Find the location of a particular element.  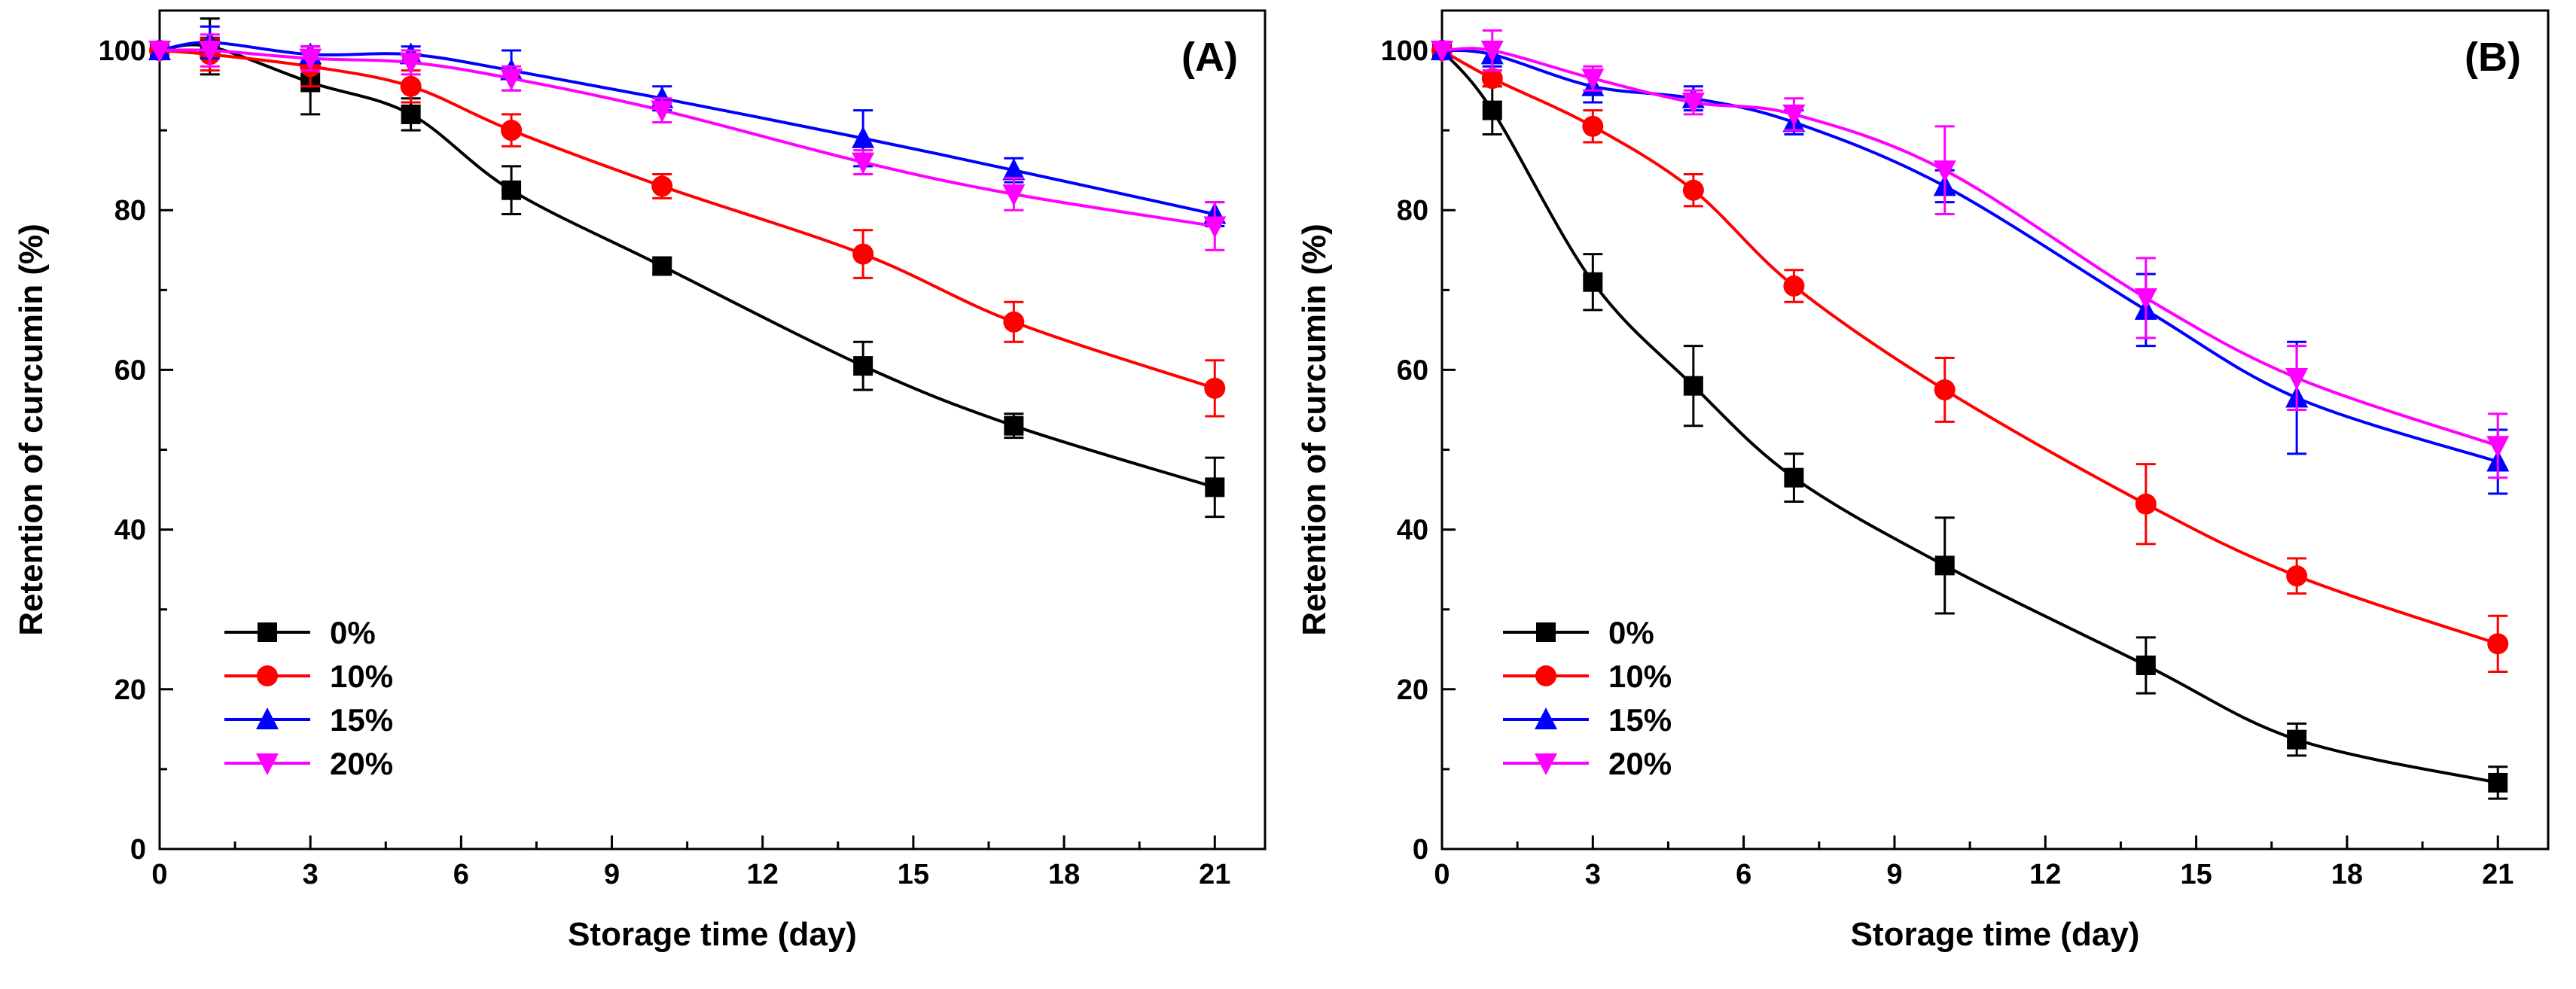

y-tick-label: 0 is located at coordinates (1420, 850).